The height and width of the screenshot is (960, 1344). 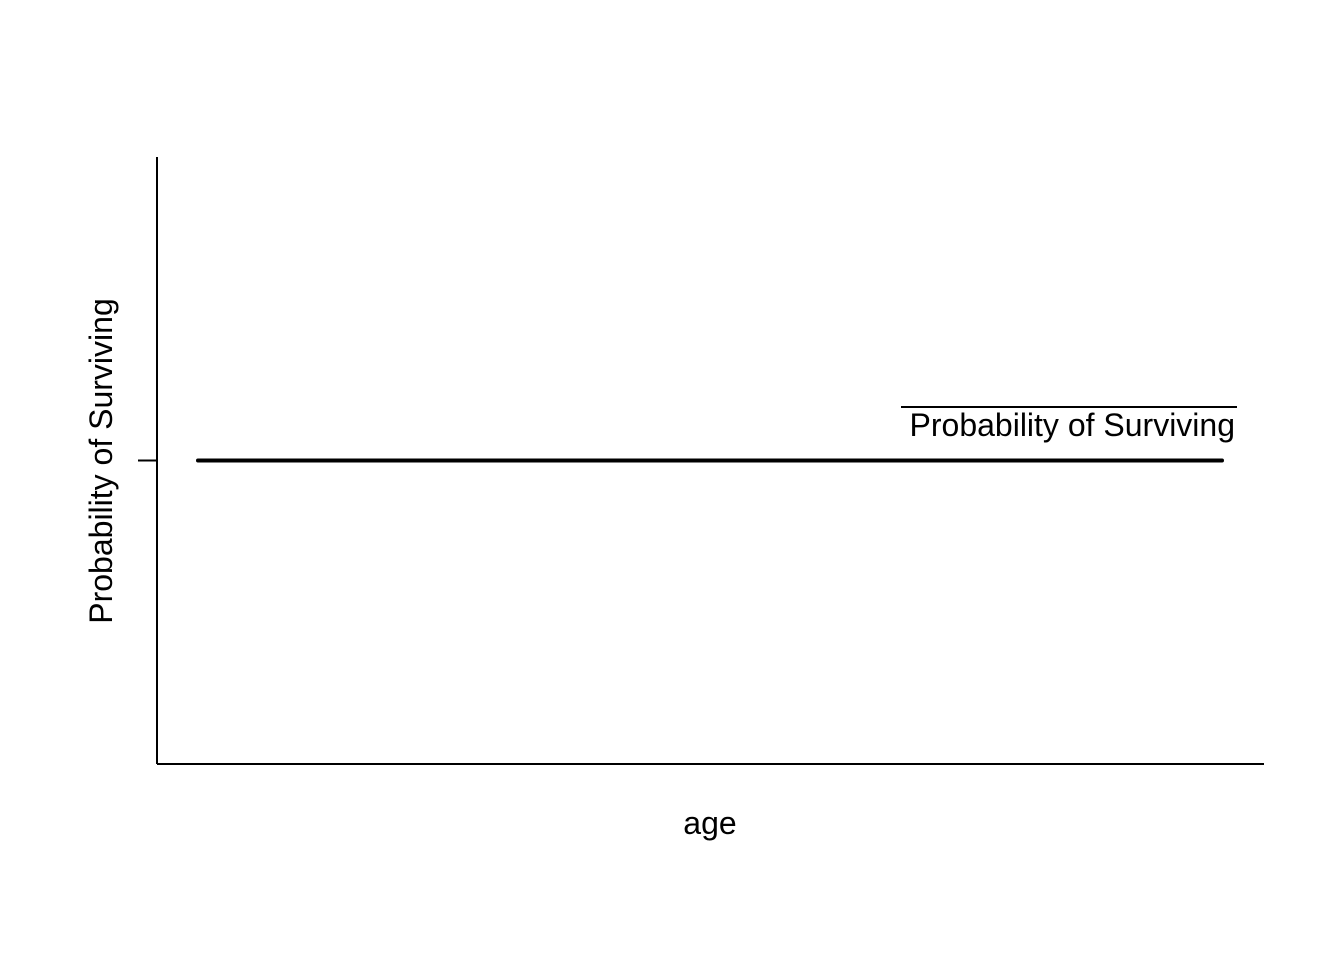 I want to click on series-annotation-label: Probability of Surviving, so click(x=1072, y=425).